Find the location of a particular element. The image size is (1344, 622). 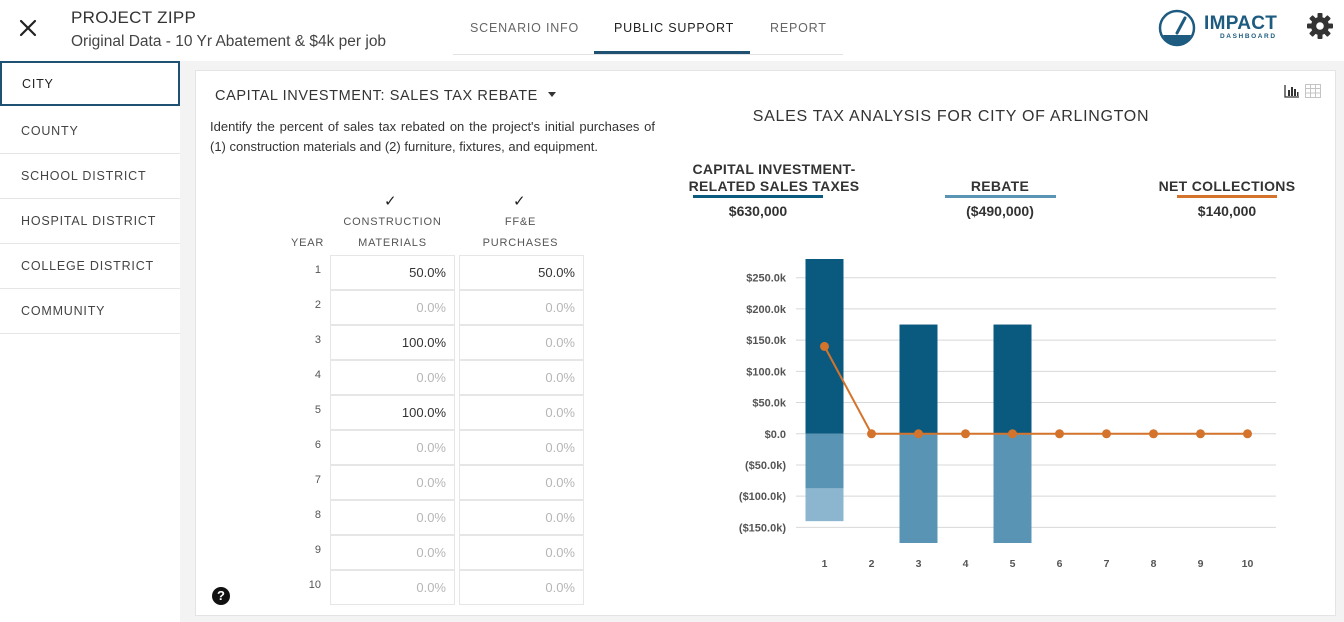

ffe-purchases-input: 50.0% is located at coordinates (521, 272).